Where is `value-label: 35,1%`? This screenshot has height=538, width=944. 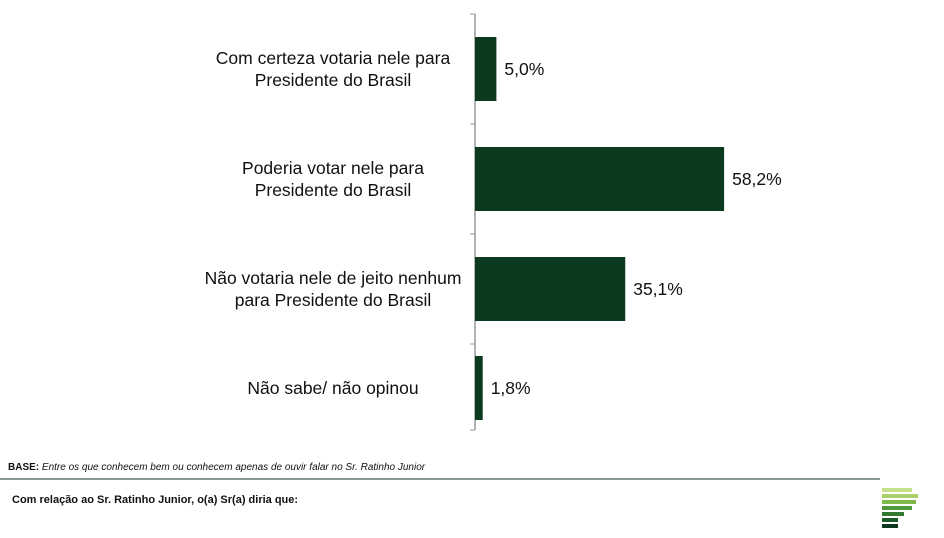 value-label: 35,1% is located at coordinates (658, 288).